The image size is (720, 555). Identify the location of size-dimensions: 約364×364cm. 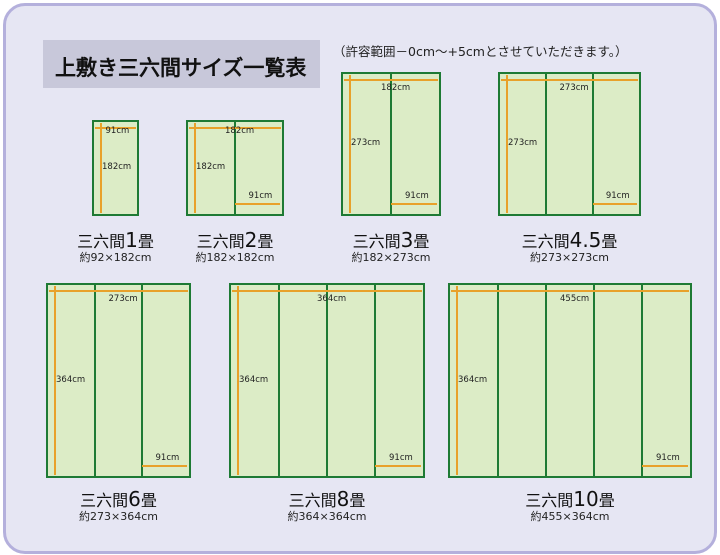
(327, 516).